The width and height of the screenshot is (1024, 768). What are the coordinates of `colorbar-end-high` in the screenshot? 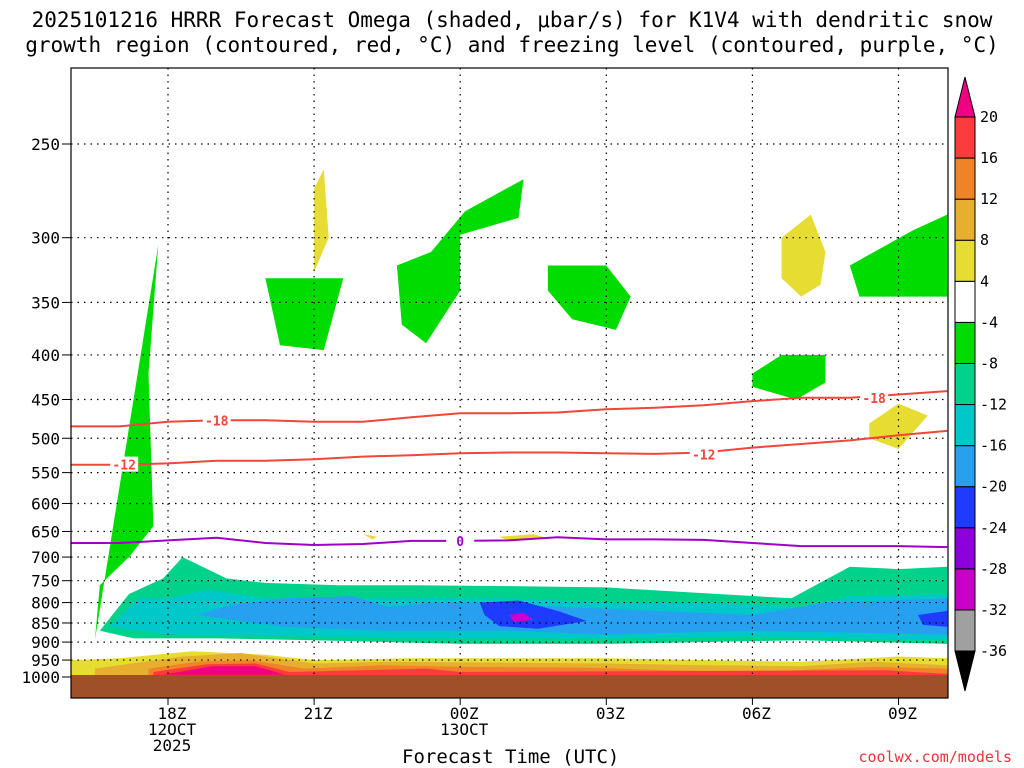 It's located at (965, 97).